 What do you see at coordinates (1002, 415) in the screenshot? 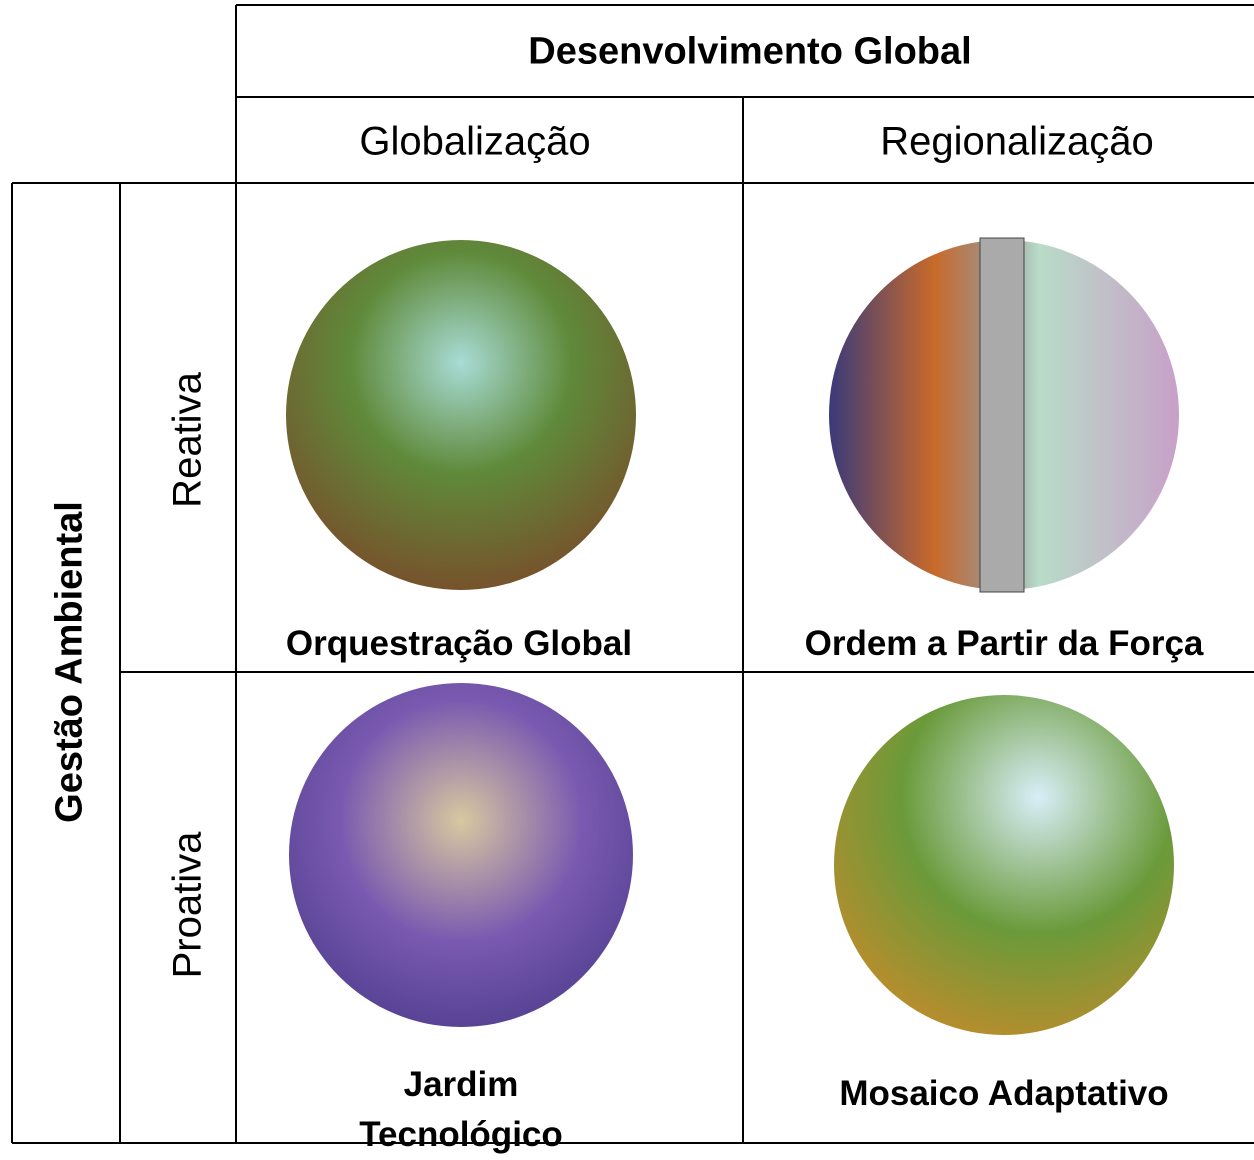
I see `wall` at bounding box center [1002, 415].